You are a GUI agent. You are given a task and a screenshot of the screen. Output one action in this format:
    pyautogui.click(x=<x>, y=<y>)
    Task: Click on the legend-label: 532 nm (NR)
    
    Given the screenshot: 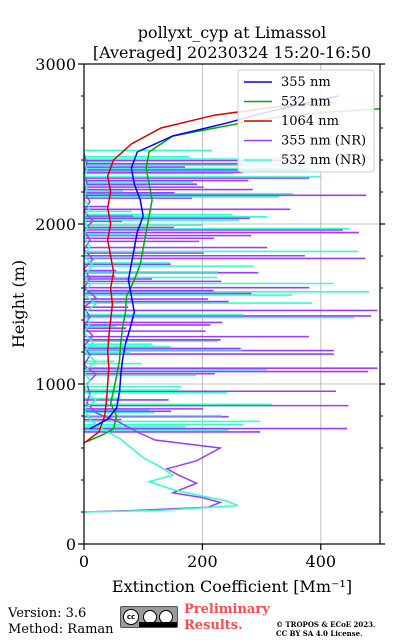 What is the action you would take?
    pyautogui.click(x=323, y=160)
    